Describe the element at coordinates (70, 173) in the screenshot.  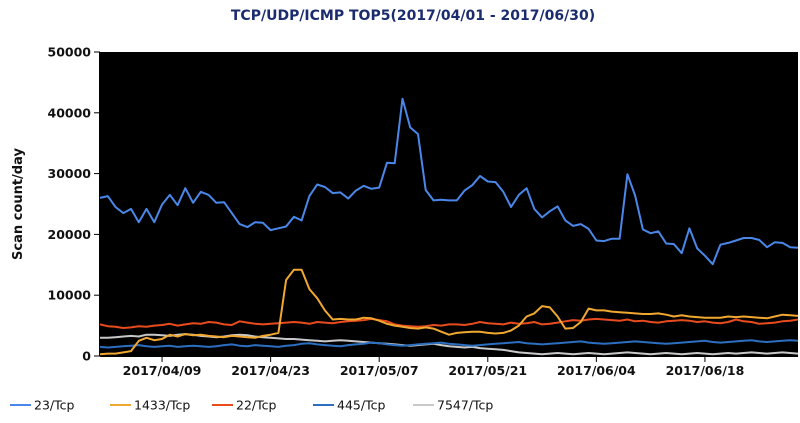
I see `y-tick-label: 30000` at that location.